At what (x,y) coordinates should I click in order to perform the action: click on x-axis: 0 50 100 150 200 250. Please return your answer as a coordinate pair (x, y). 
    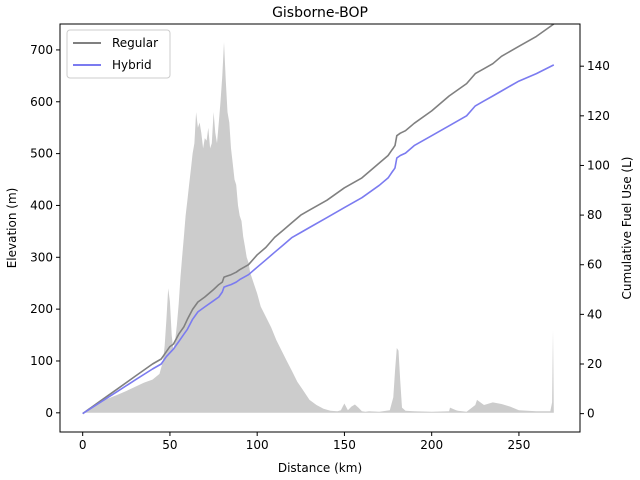
    Looking at the image, I should click on (304, 442).